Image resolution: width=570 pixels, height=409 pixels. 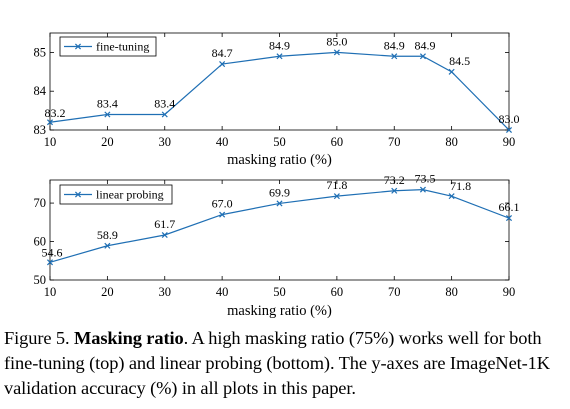 I want to click on data-label: 84.5, so click(x=459, y=61).